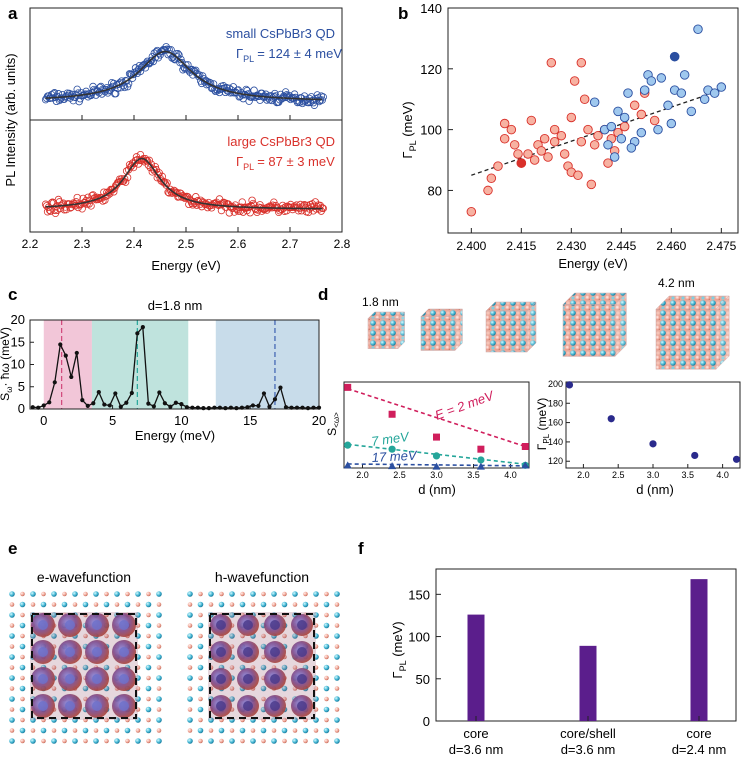 This screenshot has height=761, width=749. What do you see at coordinates (238, 244) in the screenshot?
I see `x-tick-label: 2.6` at bounding box center [238, 244].